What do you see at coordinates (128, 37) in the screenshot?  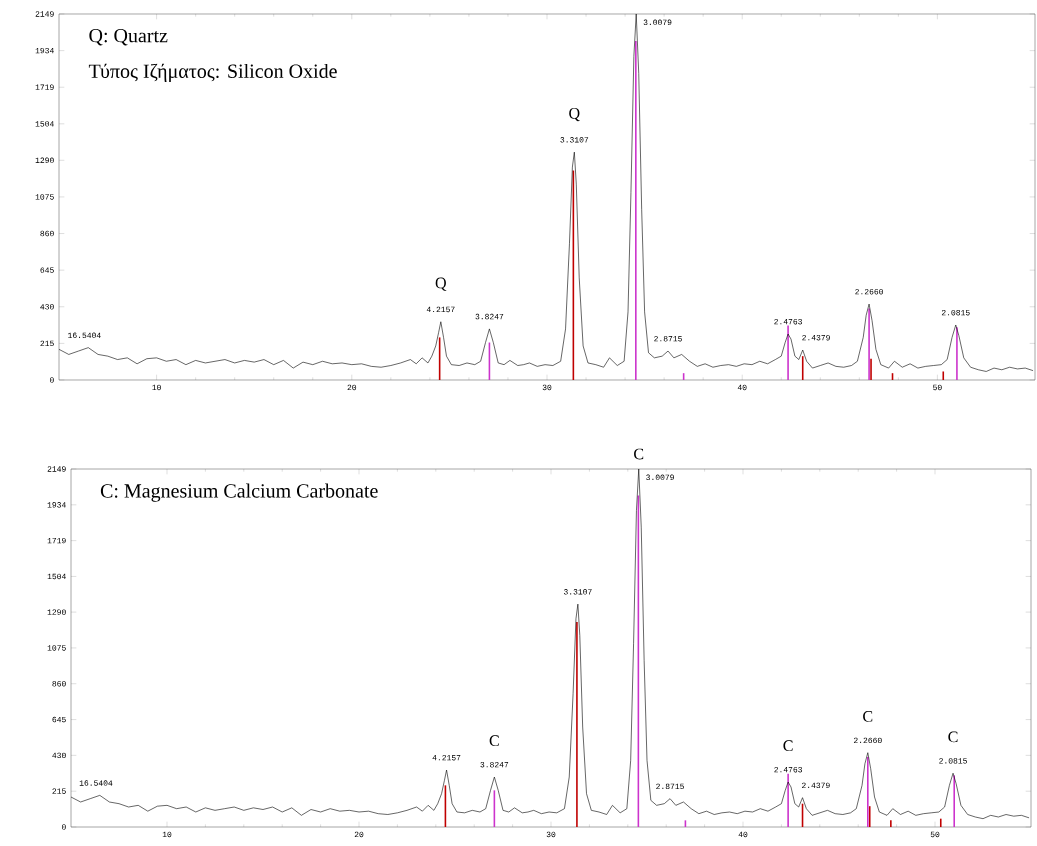 I see `annotation: Q: Quartz` at bounding box center [128, 37].